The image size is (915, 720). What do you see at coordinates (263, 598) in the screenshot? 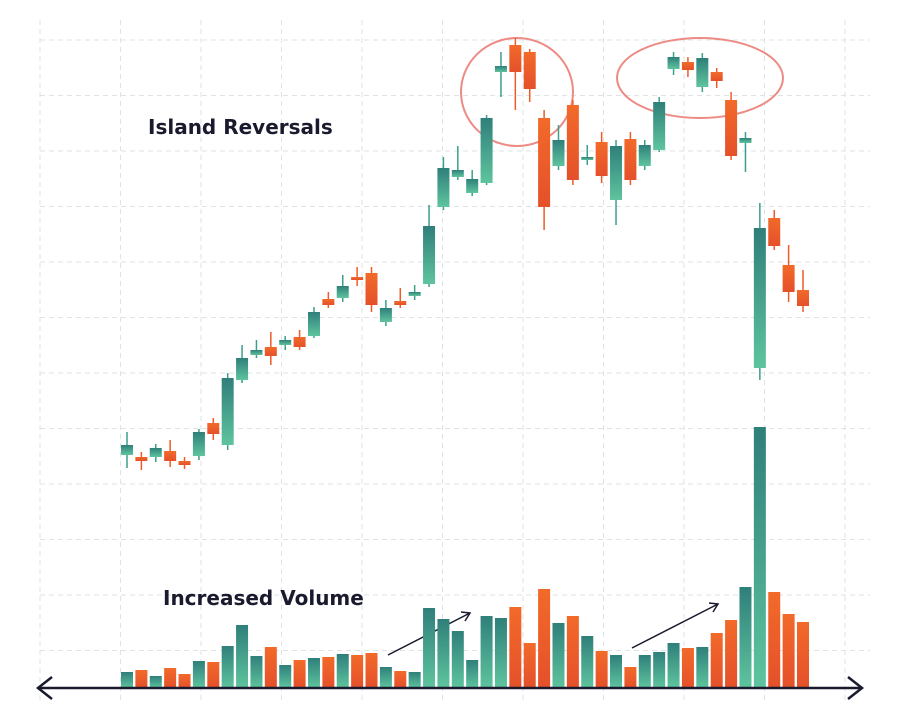
I see `annotation: Increased Volume` at bounding box center [263, 598].